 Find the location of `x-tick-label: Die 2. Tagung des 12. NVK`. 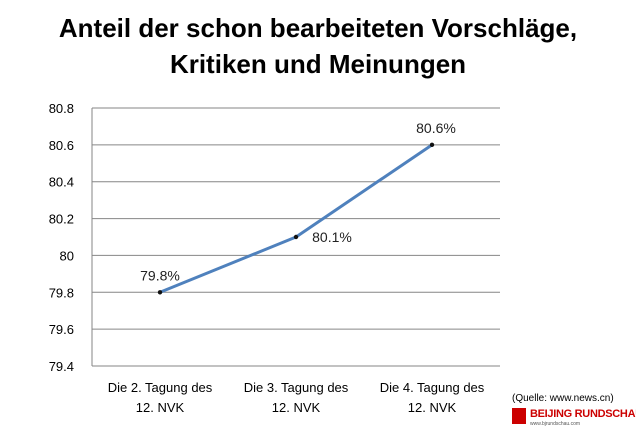

x-tick-label: Die 2. Tagung des 12. NVK is located at coordinates (160, 397).